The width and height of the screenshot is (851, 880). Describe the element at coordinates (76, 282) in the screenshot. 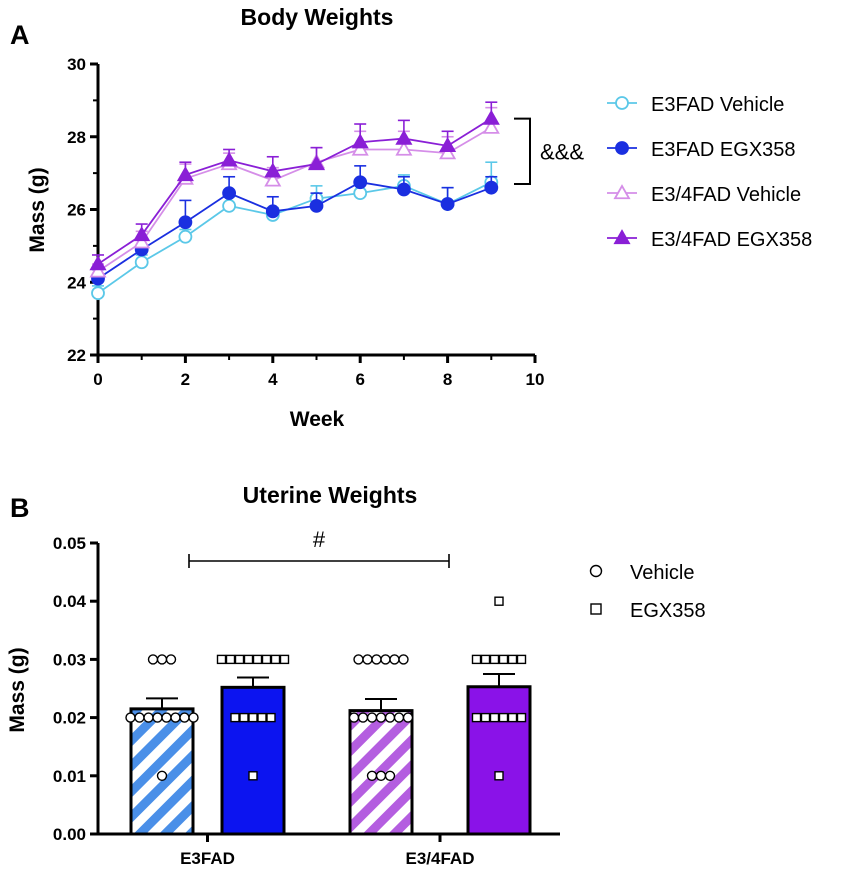

I see `y-tick-label: 24` at that location.